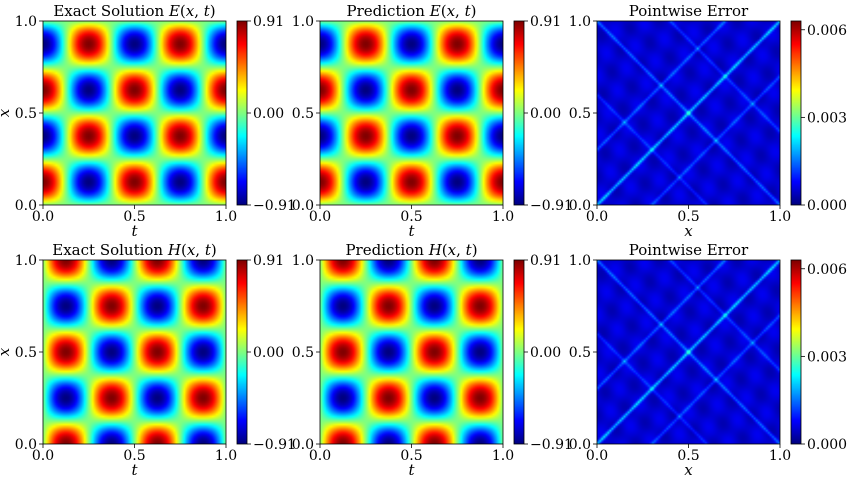 The height and width of the screenshot is (488, 847). I want to click on panel-title: Prediction H(x, t), so click(411, 250).